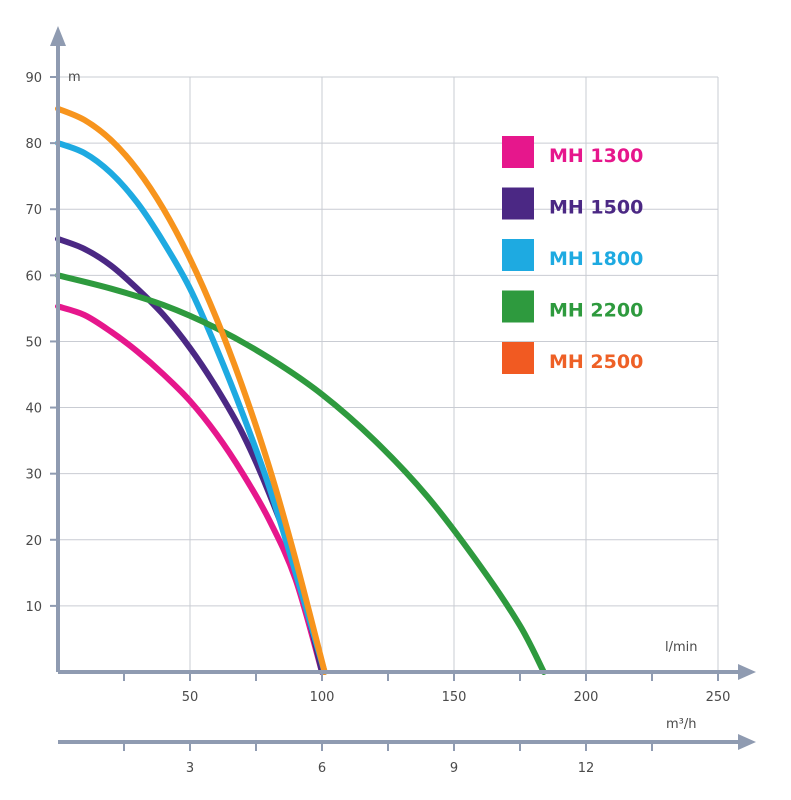 This screenshot has height=800, width=791. Describe the element at coordinates (596, 311) in the screenshot. I see `legend-label: MH 2200` at that location.